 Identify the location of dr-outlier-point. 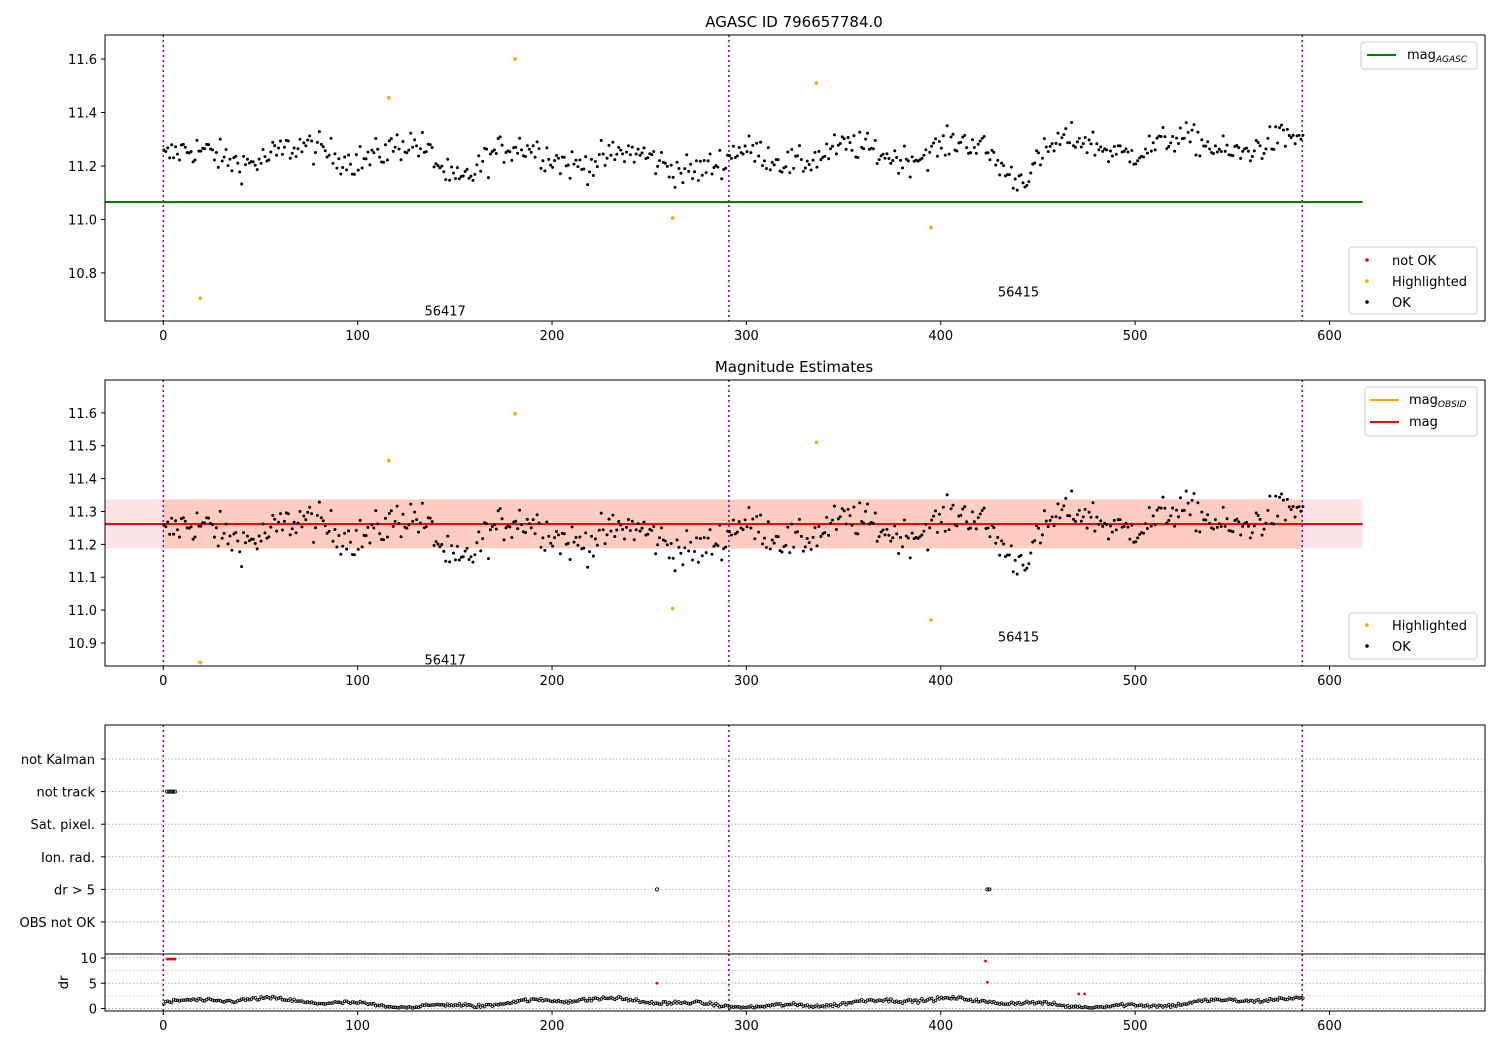
(167, 959).